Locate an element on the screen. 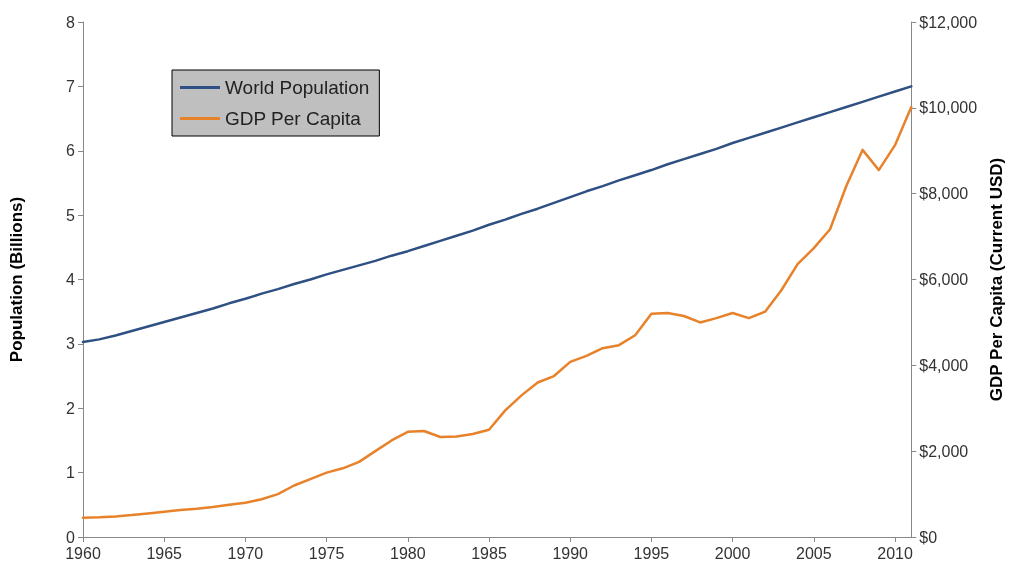 The height and width of the screenshot is (580, 1013). y2-tick-label: $2,000 is located at coordinates (944, 451).